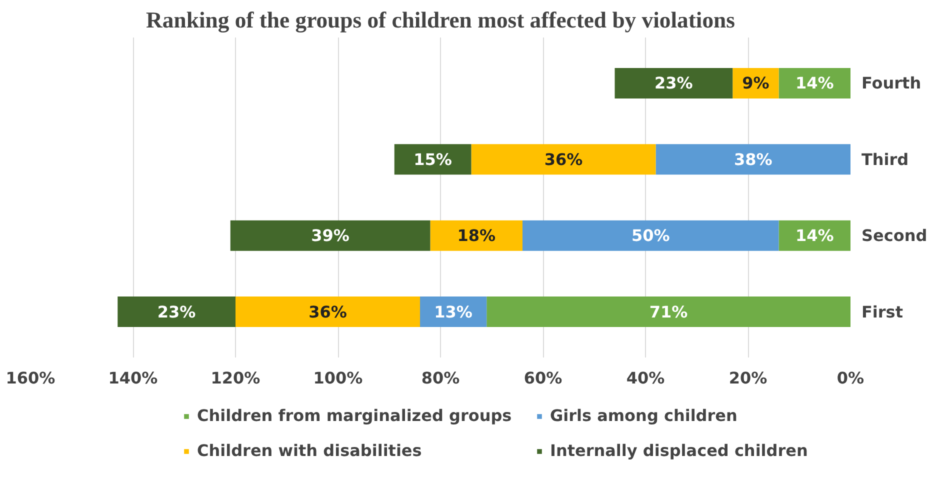 The width and height of the screenshot is (938, 480). Describe the element at coordinates (441, 20) in the screenshot. I see `chart-title: Ranking of the groups of children most affected by violations` at that location.